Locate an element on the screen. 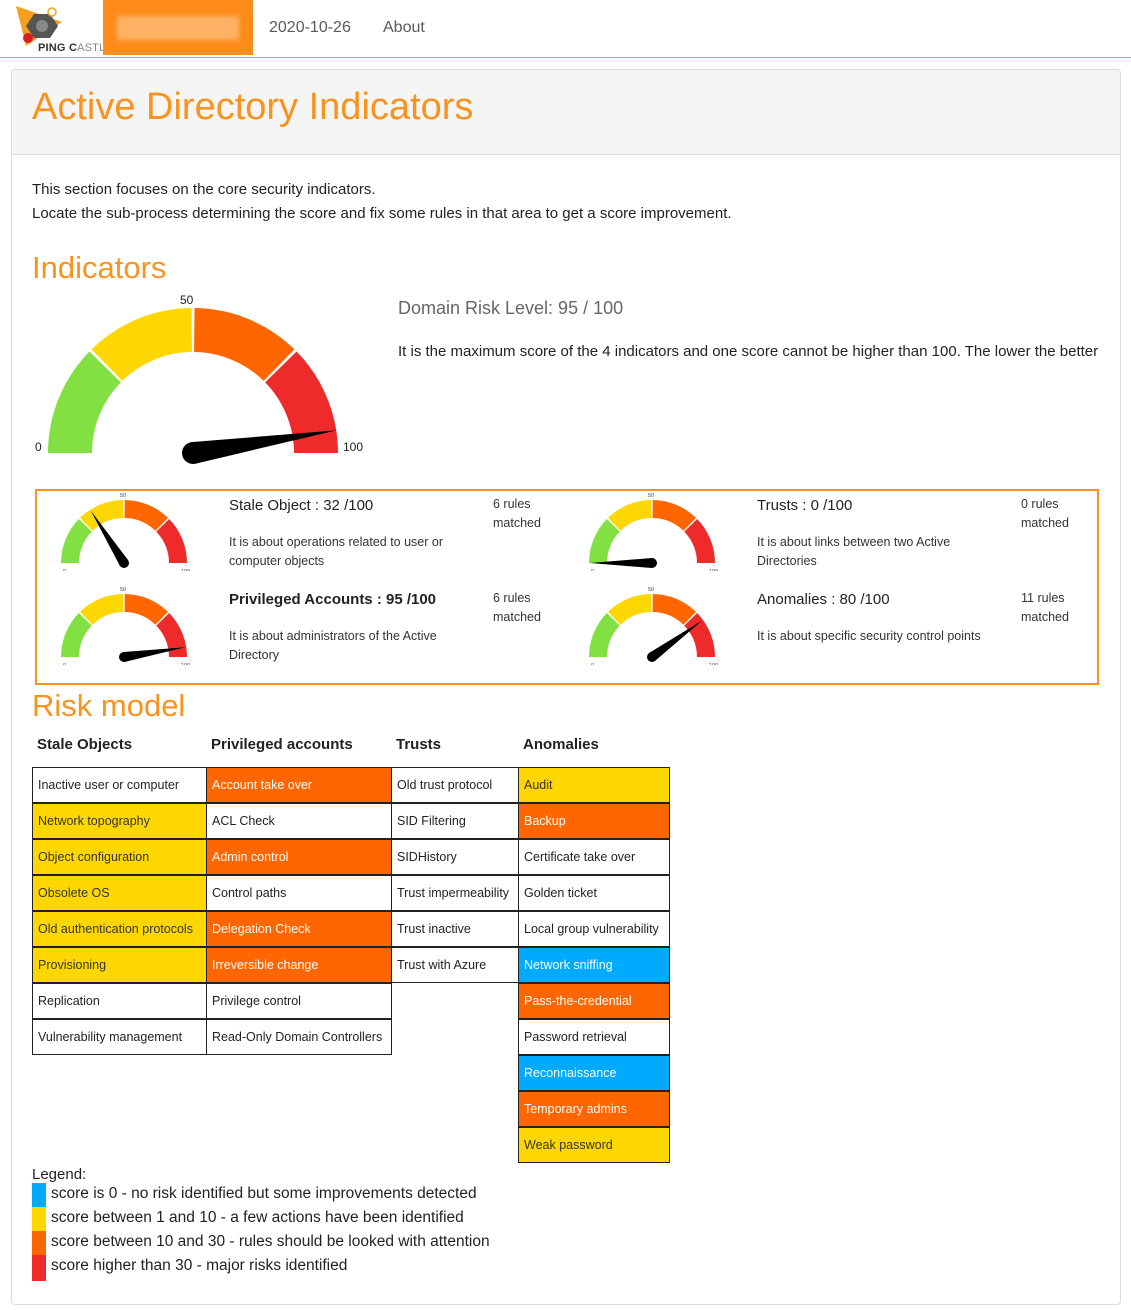  nav-about-link: About is located at coordinates (404, 27).